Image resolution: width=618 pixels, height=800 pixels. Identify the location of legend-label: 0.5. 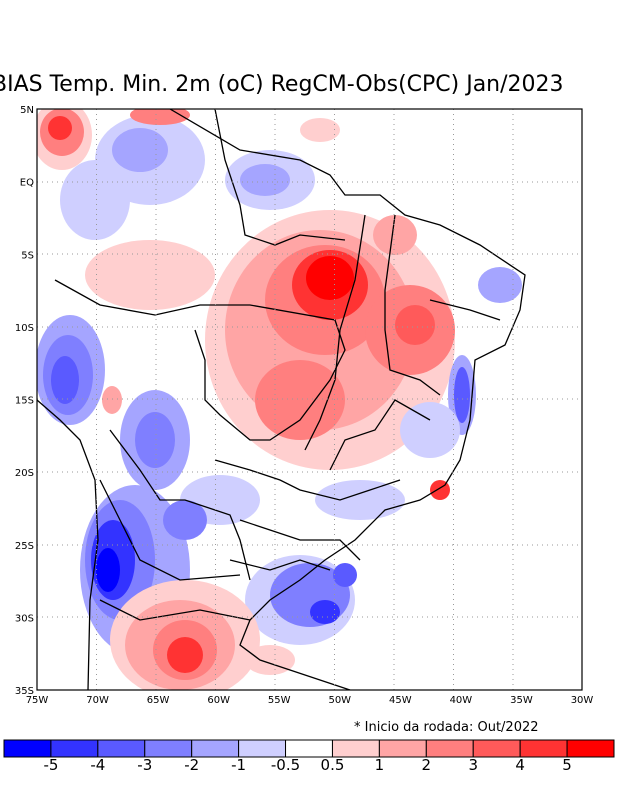
(332, 765).